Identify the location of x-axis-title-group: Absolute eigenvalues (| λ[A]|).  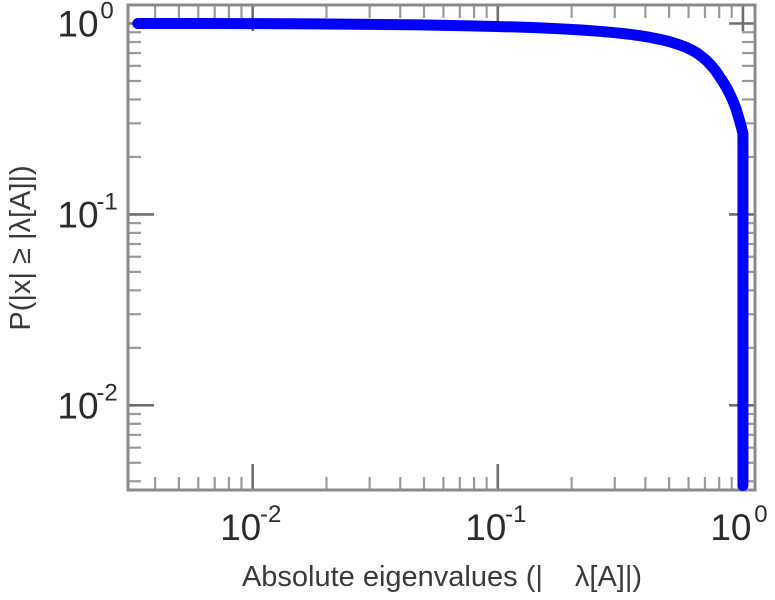
(442, 577).